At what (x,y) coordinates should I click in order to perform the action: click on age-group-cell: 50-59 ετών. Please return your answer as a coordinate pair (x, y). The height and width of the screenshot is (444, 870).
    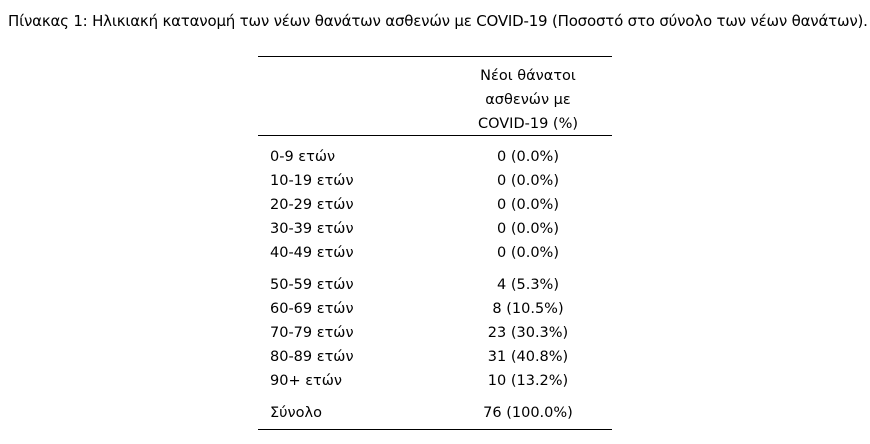
    Looking at the image, I should click on (312, 285).